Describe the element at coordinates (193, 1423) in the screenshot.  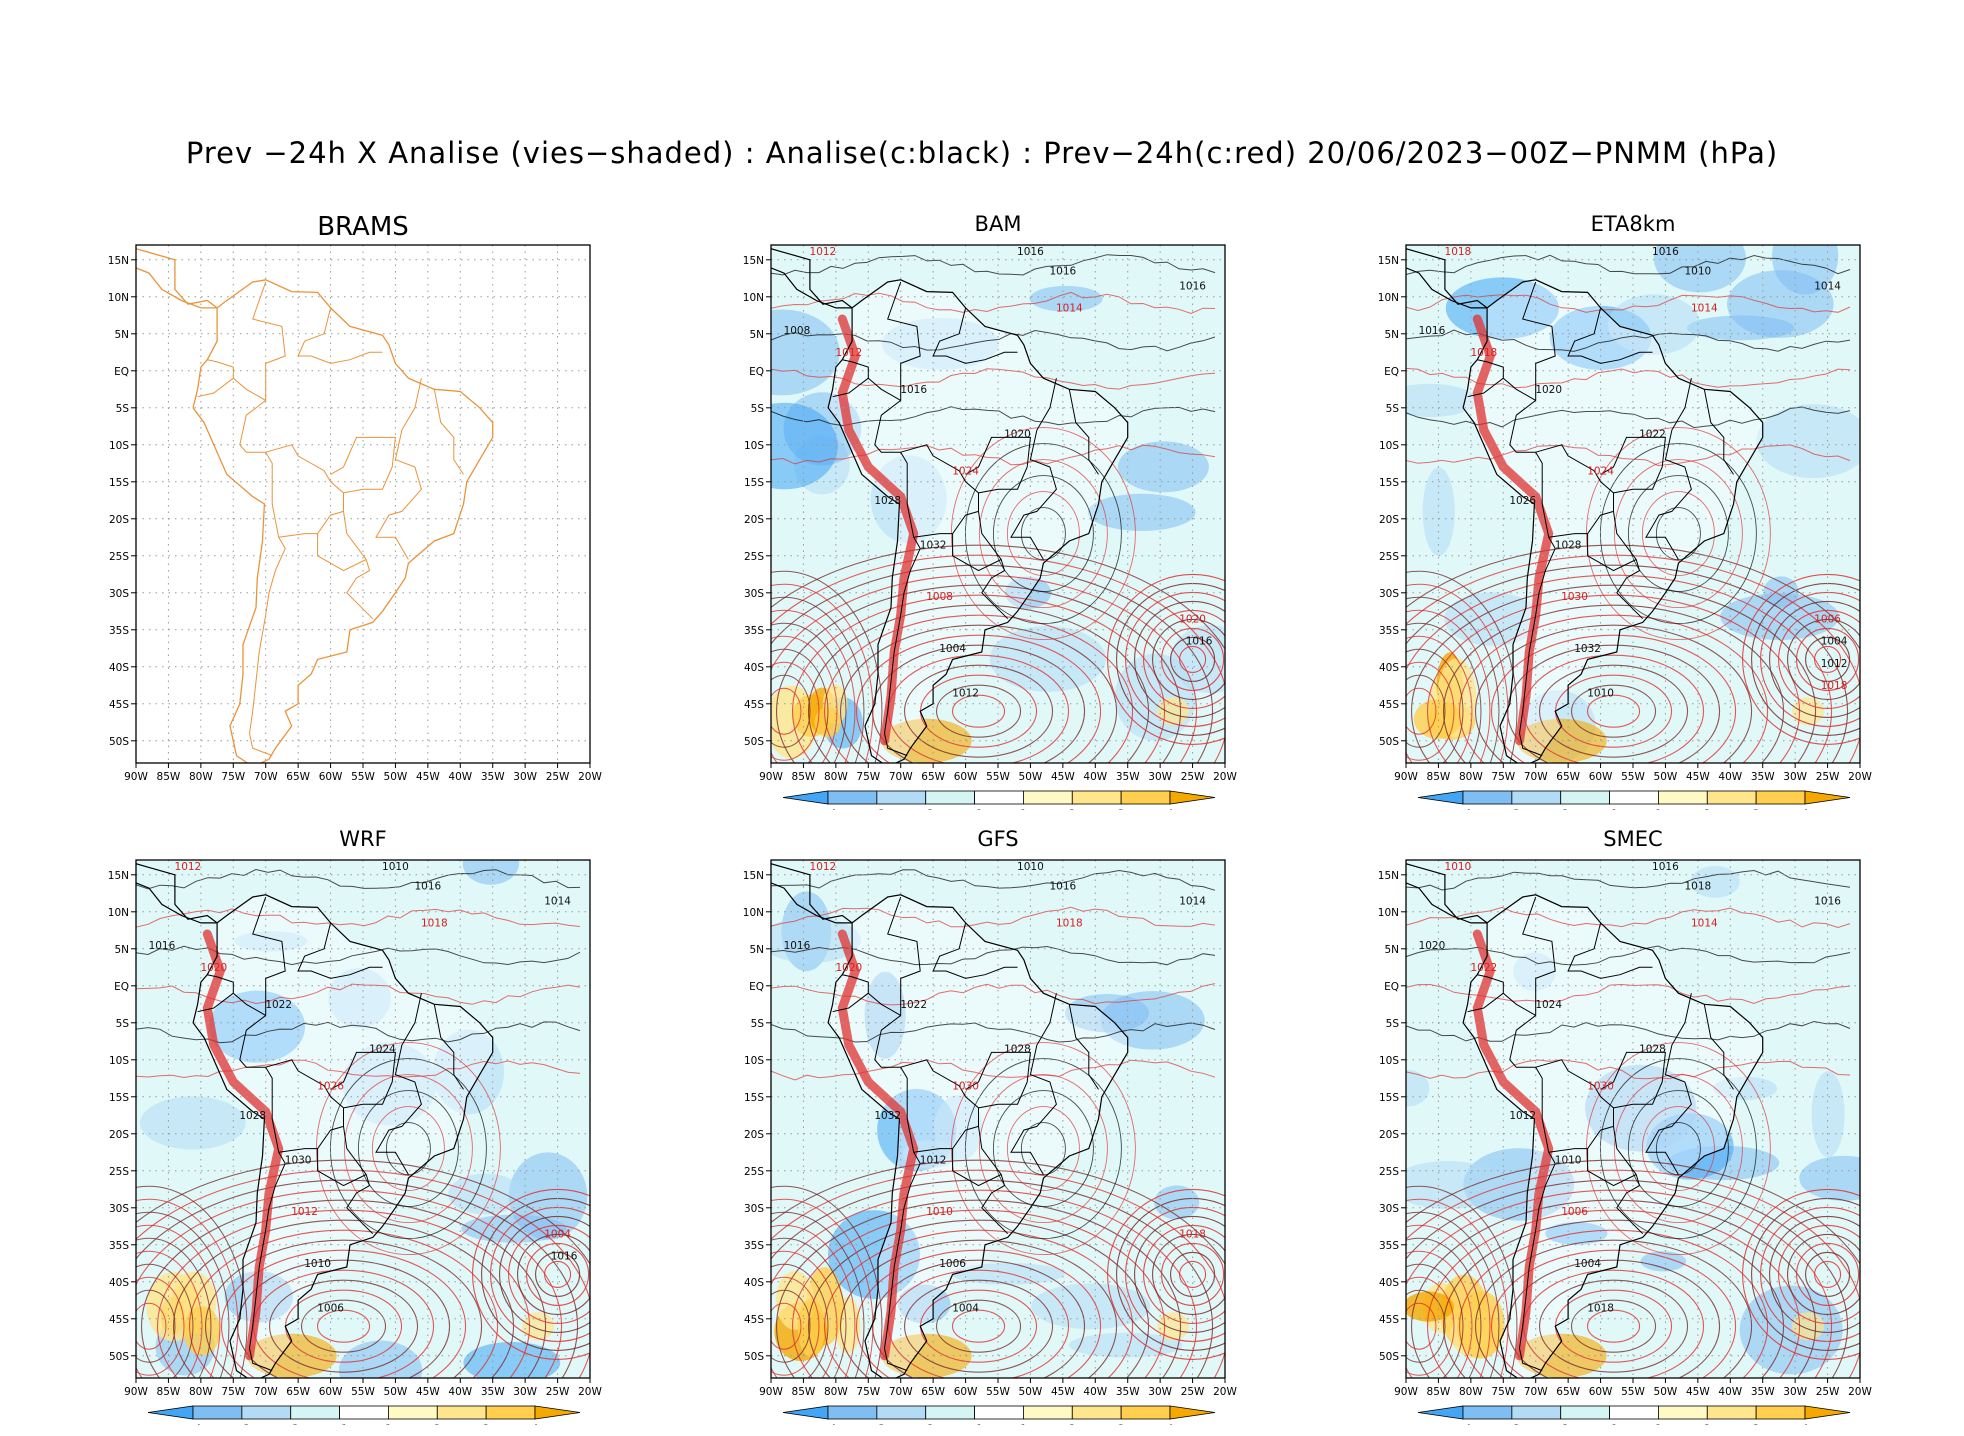
I see `colorbar-label: −4` at that location.